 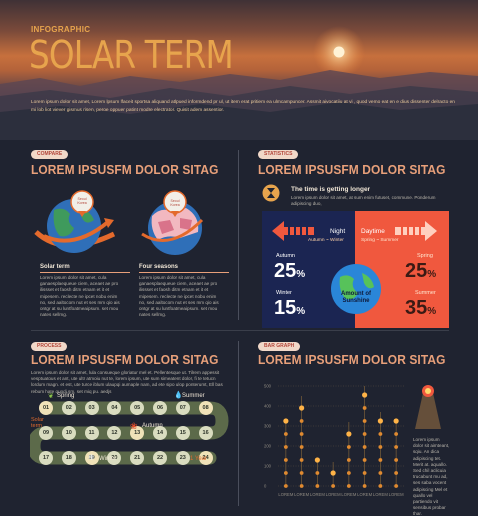 I want to click on compare-item-label: Four seasons, so click(x=159, y=267).